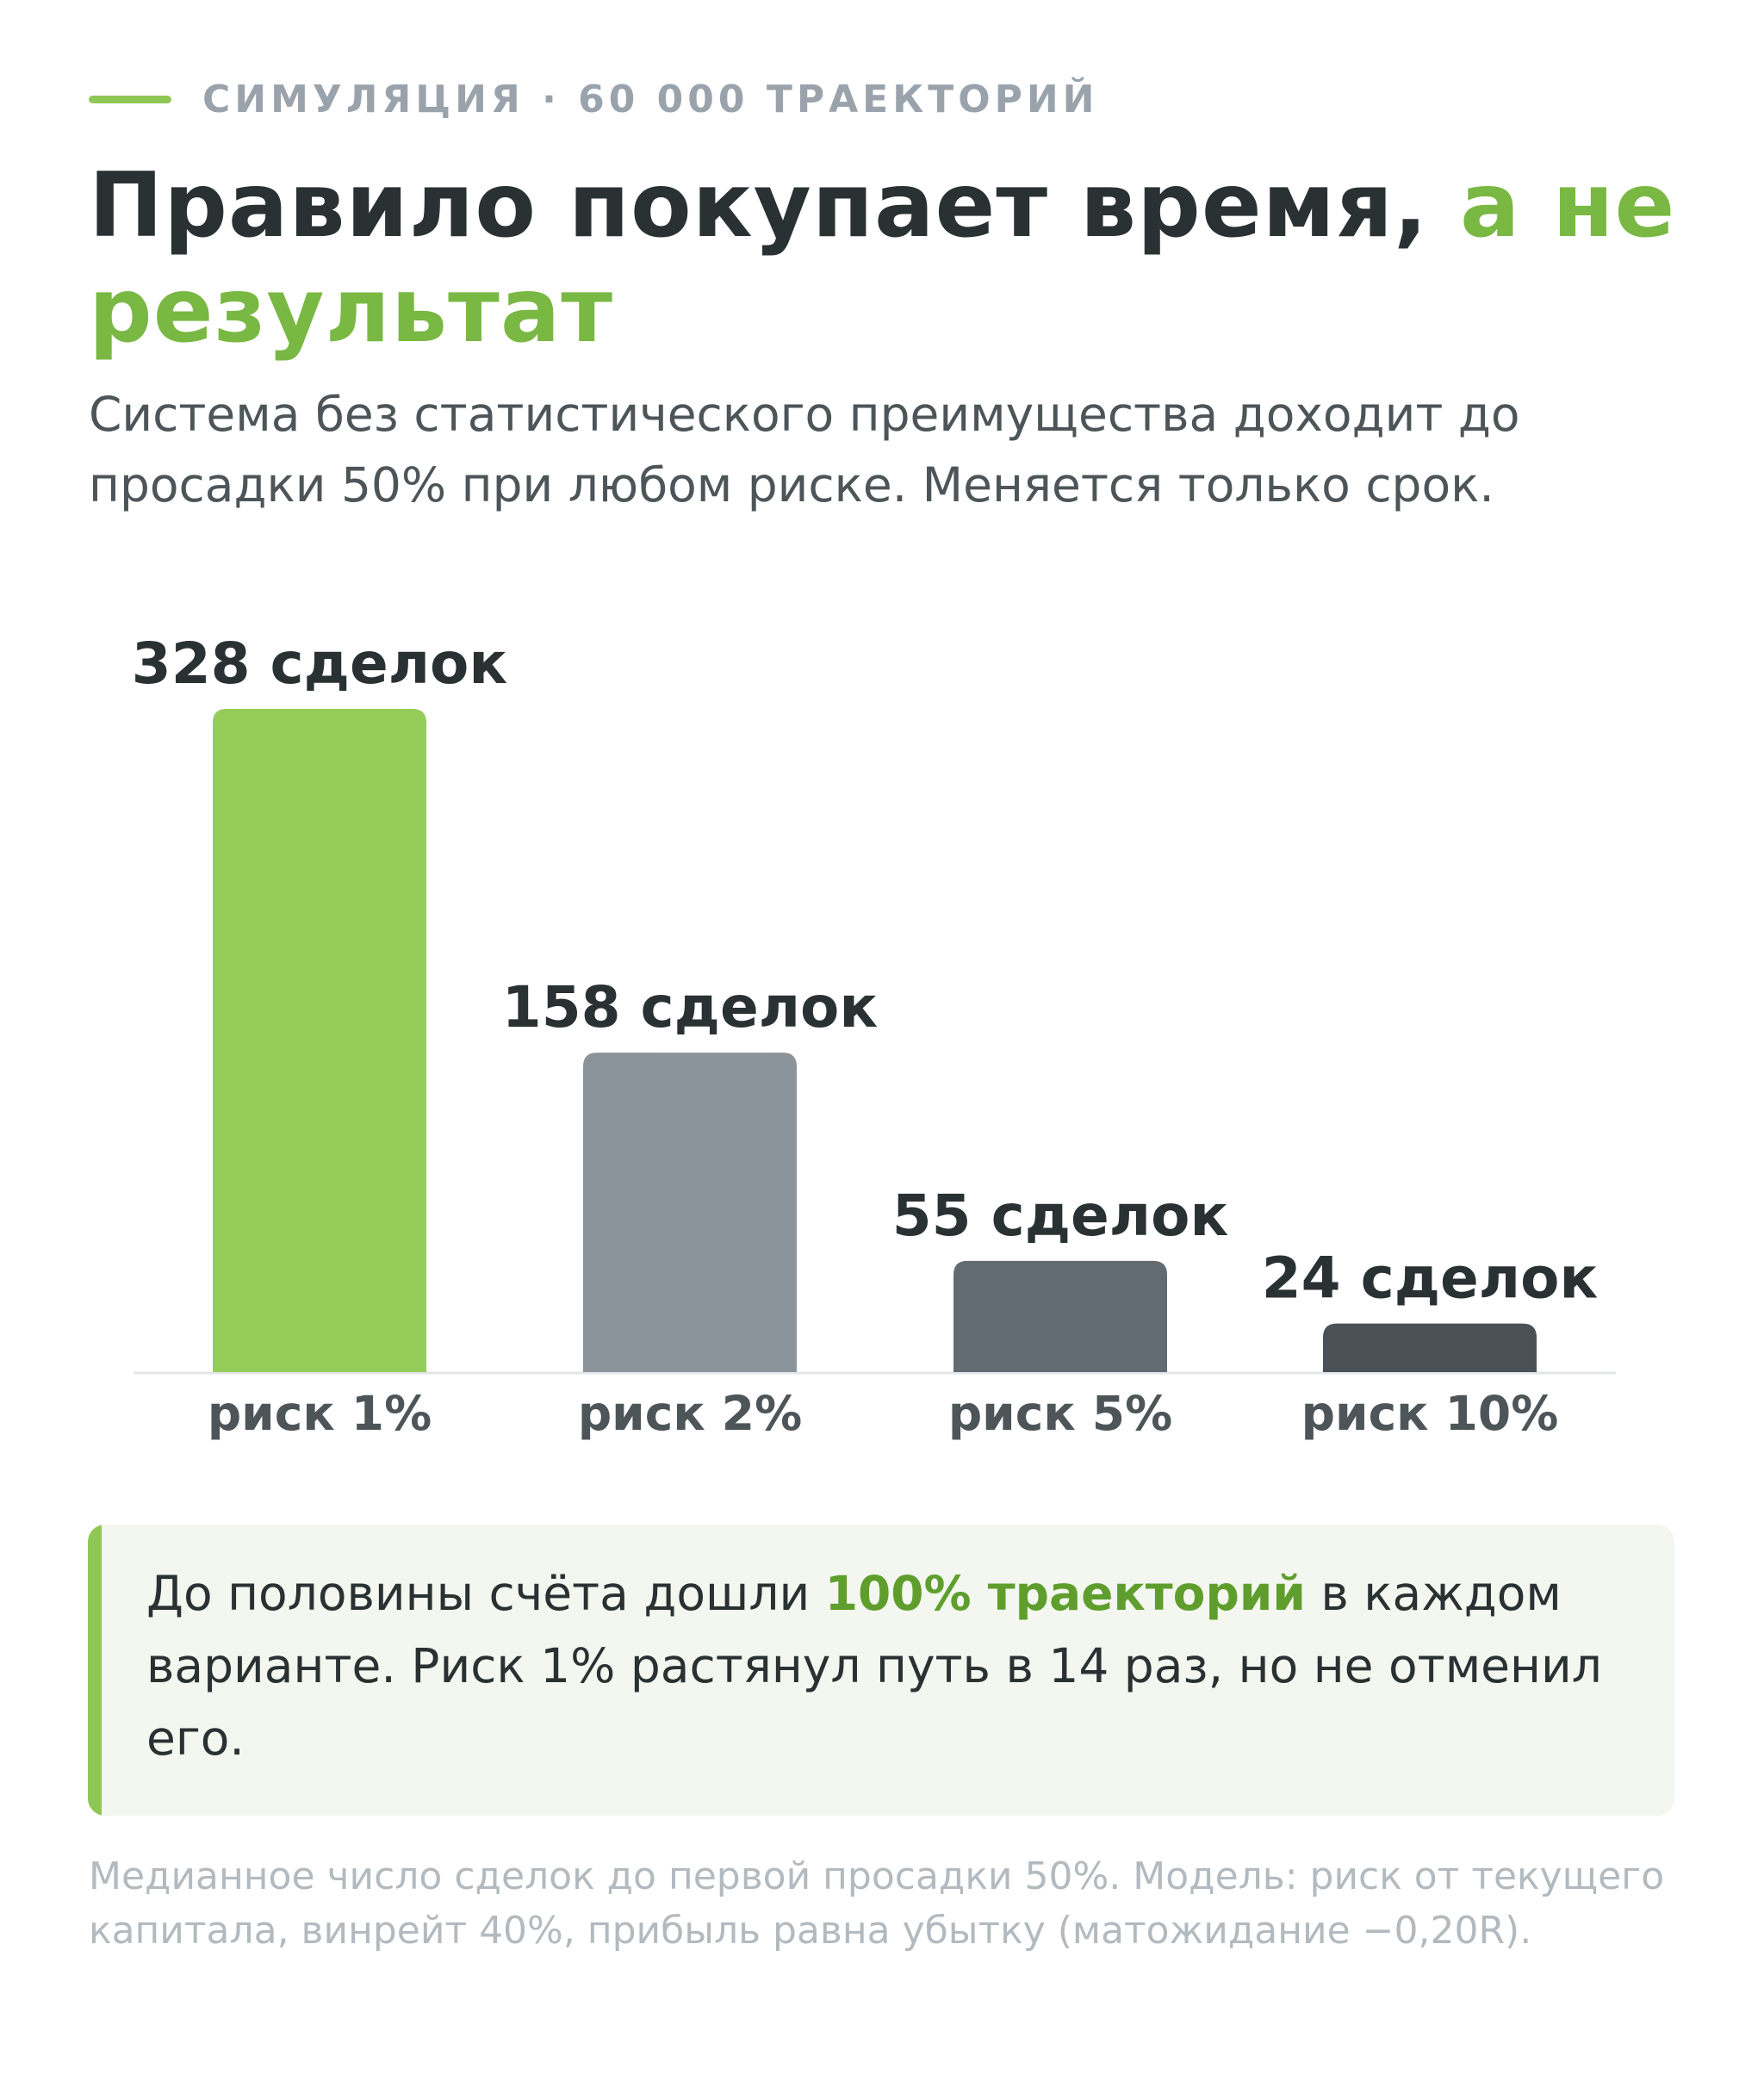  I want to click on value-label-2: 158 сделок, so click(690, 1007).